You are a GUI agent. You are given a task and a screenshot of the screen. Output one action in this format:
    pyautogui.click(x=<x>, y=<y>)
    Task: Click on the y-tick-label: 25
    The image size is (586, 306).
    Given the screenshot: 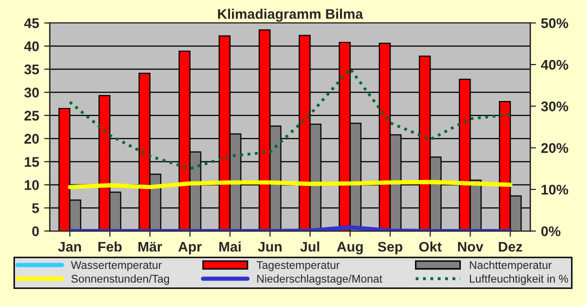 What is the action you would take?
    pyautogui.click(x=32, y=115)
    